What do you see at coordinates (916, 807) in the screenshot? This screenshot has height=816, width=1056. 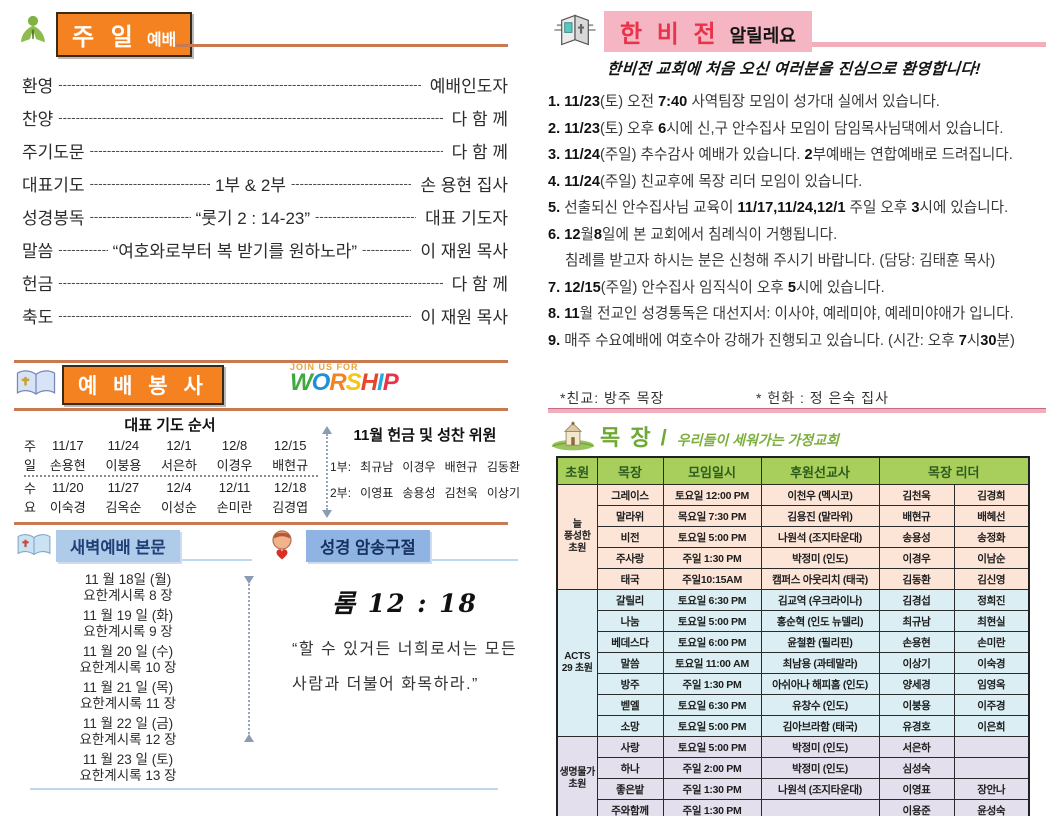 I see `leader-1: 이용준` at bounding box center [916, 807].